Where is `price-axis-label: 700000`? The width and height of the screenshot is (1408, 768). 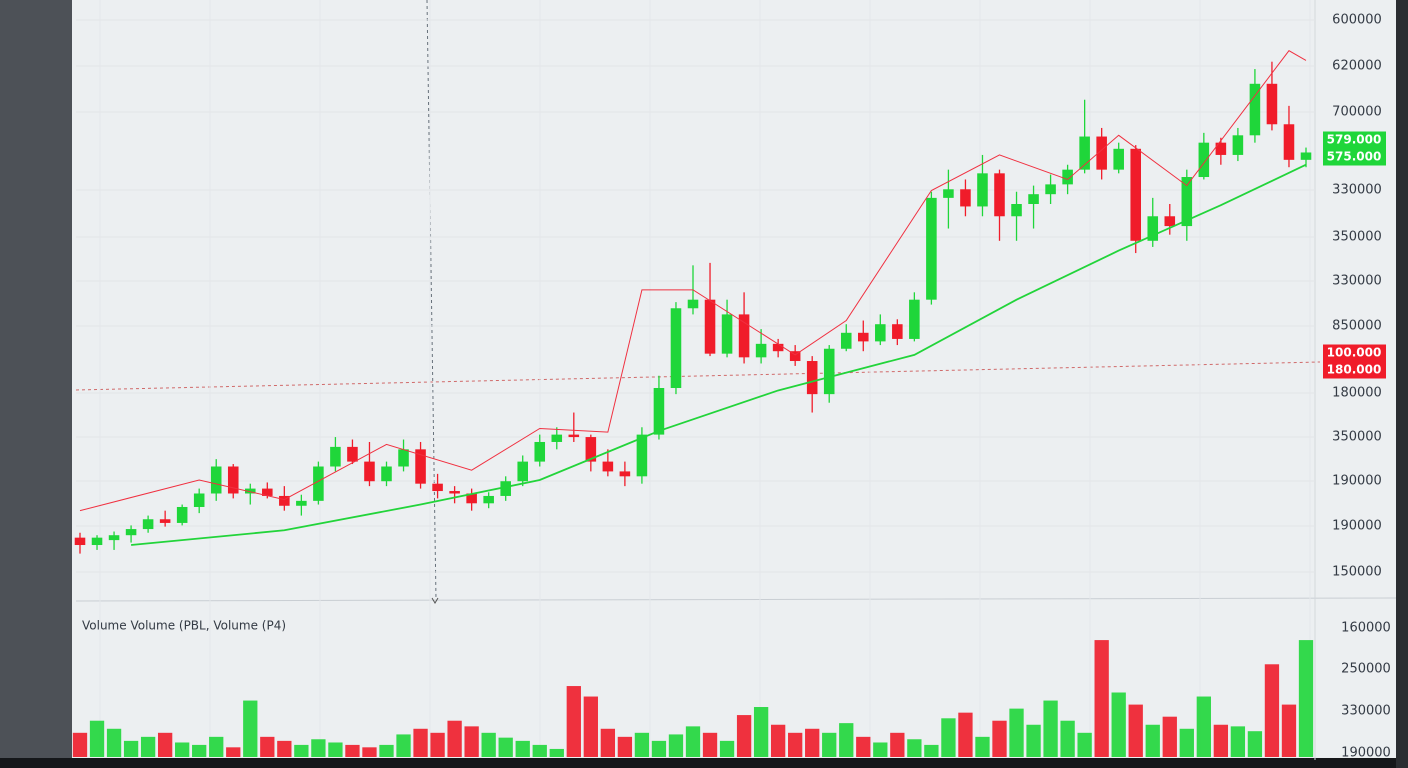
price-axis-label: 700000 is located at coordinates (1357, 112).